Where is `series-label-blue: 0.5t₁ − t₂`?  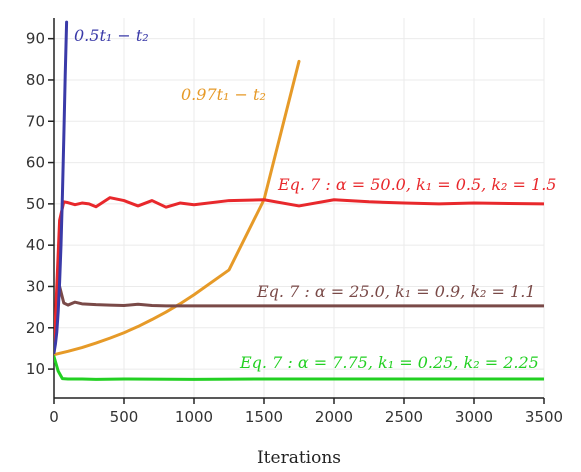 series-label-blue: 0.5t₁ − t₂ is located at coordinates (111, 35).